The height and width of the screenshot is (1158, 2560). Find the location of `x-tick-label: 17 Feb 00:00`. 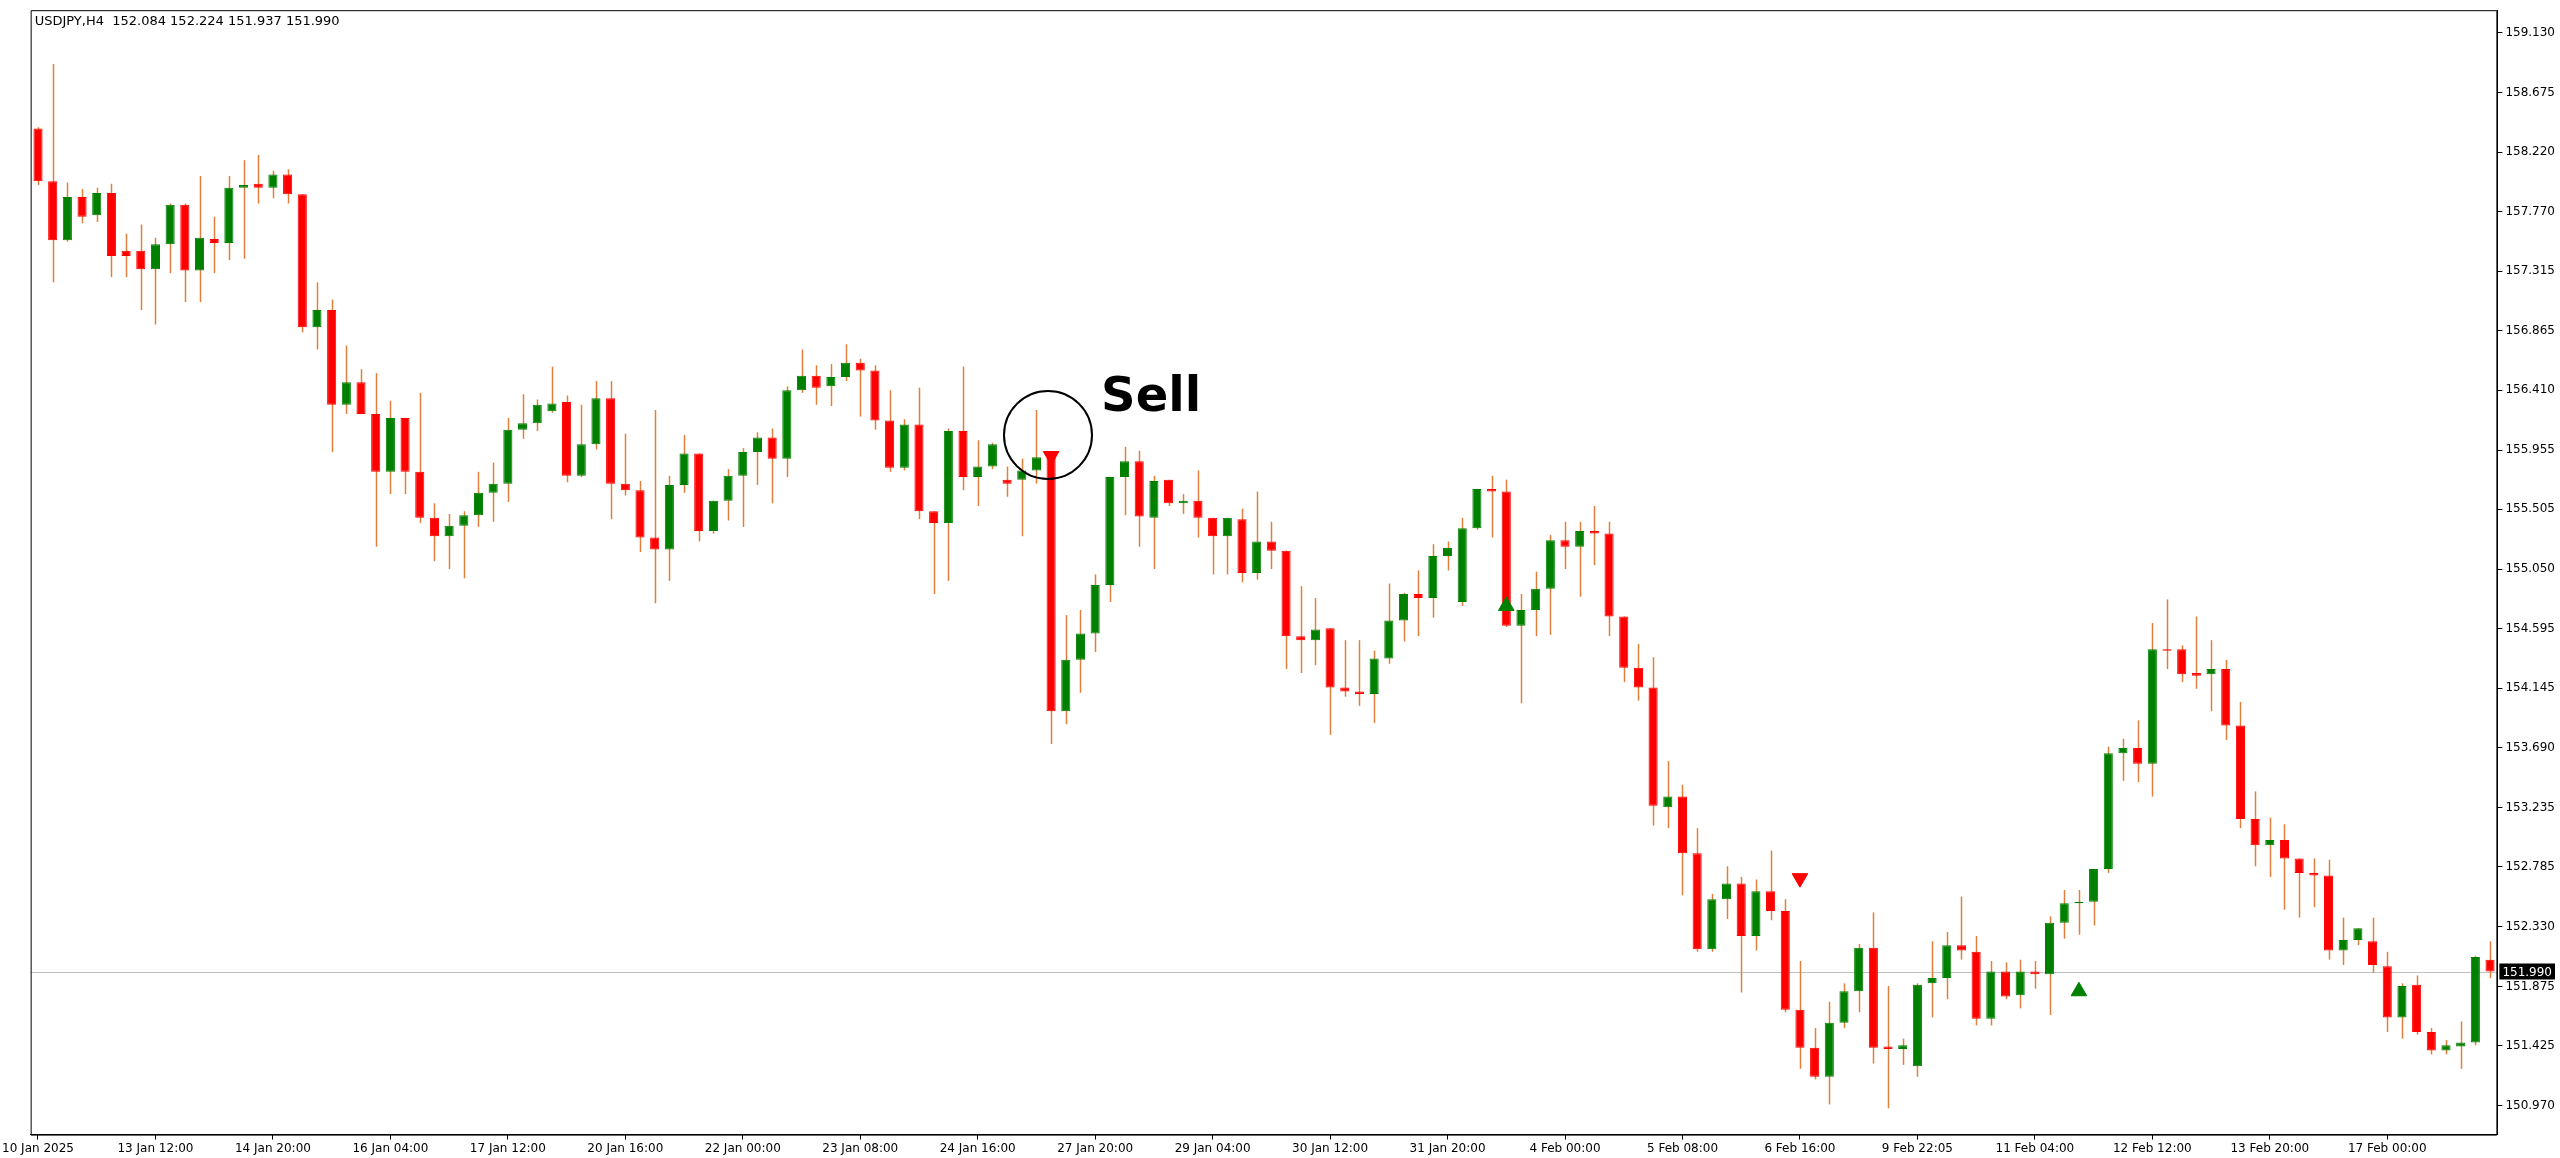

x-tick-label: 17 Feb 00:00 is located at coordinates (2387, 1147).